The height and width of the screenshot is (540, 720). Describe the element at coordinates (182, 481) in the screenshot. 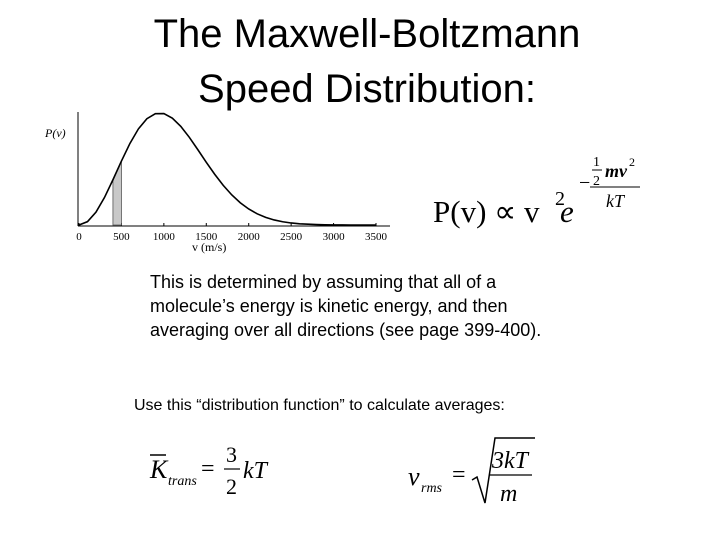

I see `eq-subscript: trans` at that location.